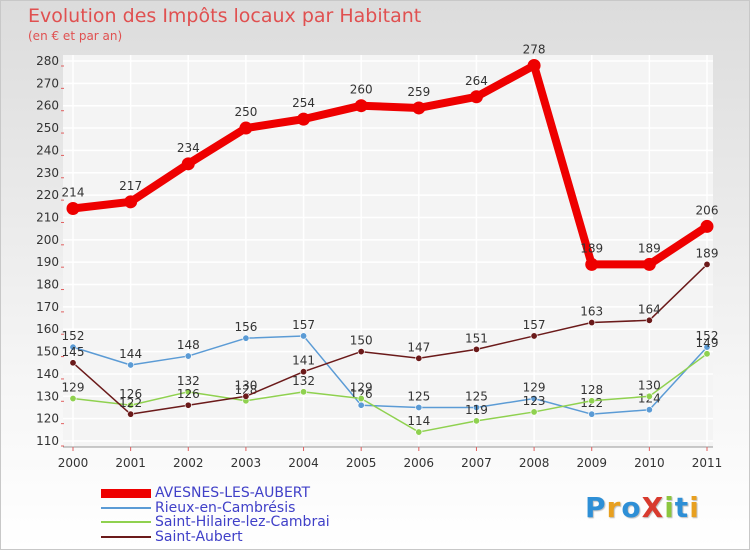  Describe the element at coordinates (245, 327) in the screenshot. I see `data-label: 156` at that location.